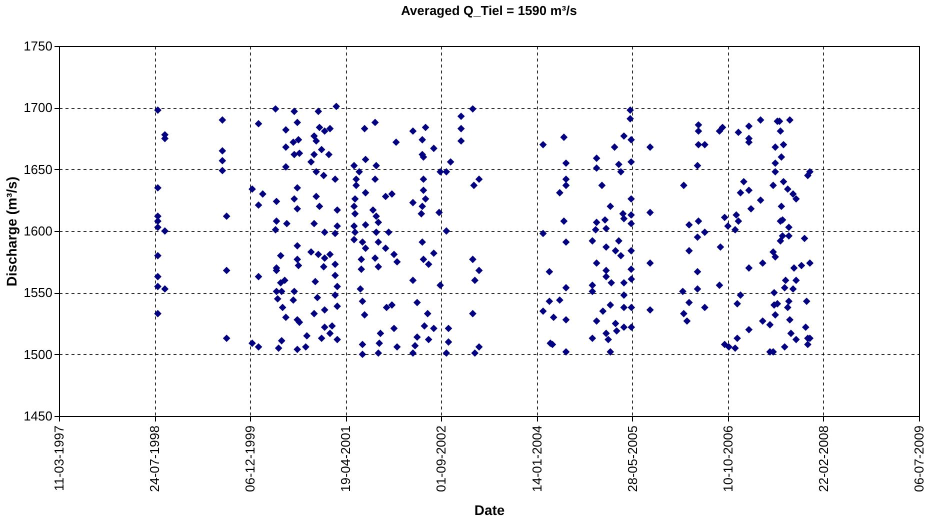  Describe the element at coordinates (489, 10) in the screenshot. I see `chart-title: Averaged Q_Tiel = 1590 m³/s` at that location.